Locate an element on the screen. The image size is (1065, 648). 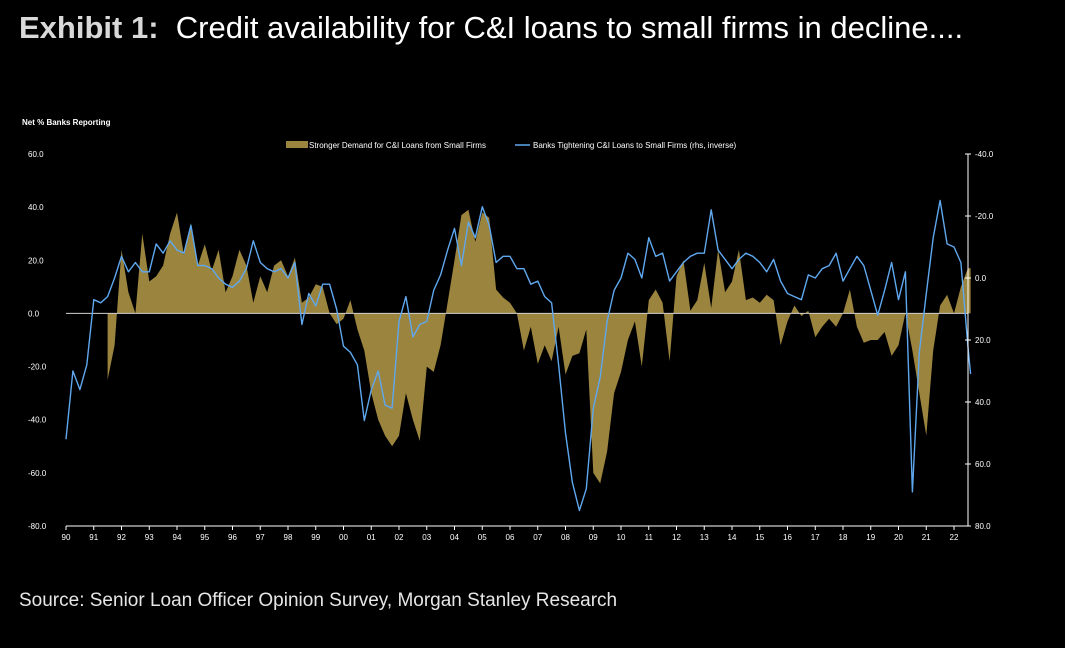
x-axis-tick-label: 10 is located at coordinates (621, 537).